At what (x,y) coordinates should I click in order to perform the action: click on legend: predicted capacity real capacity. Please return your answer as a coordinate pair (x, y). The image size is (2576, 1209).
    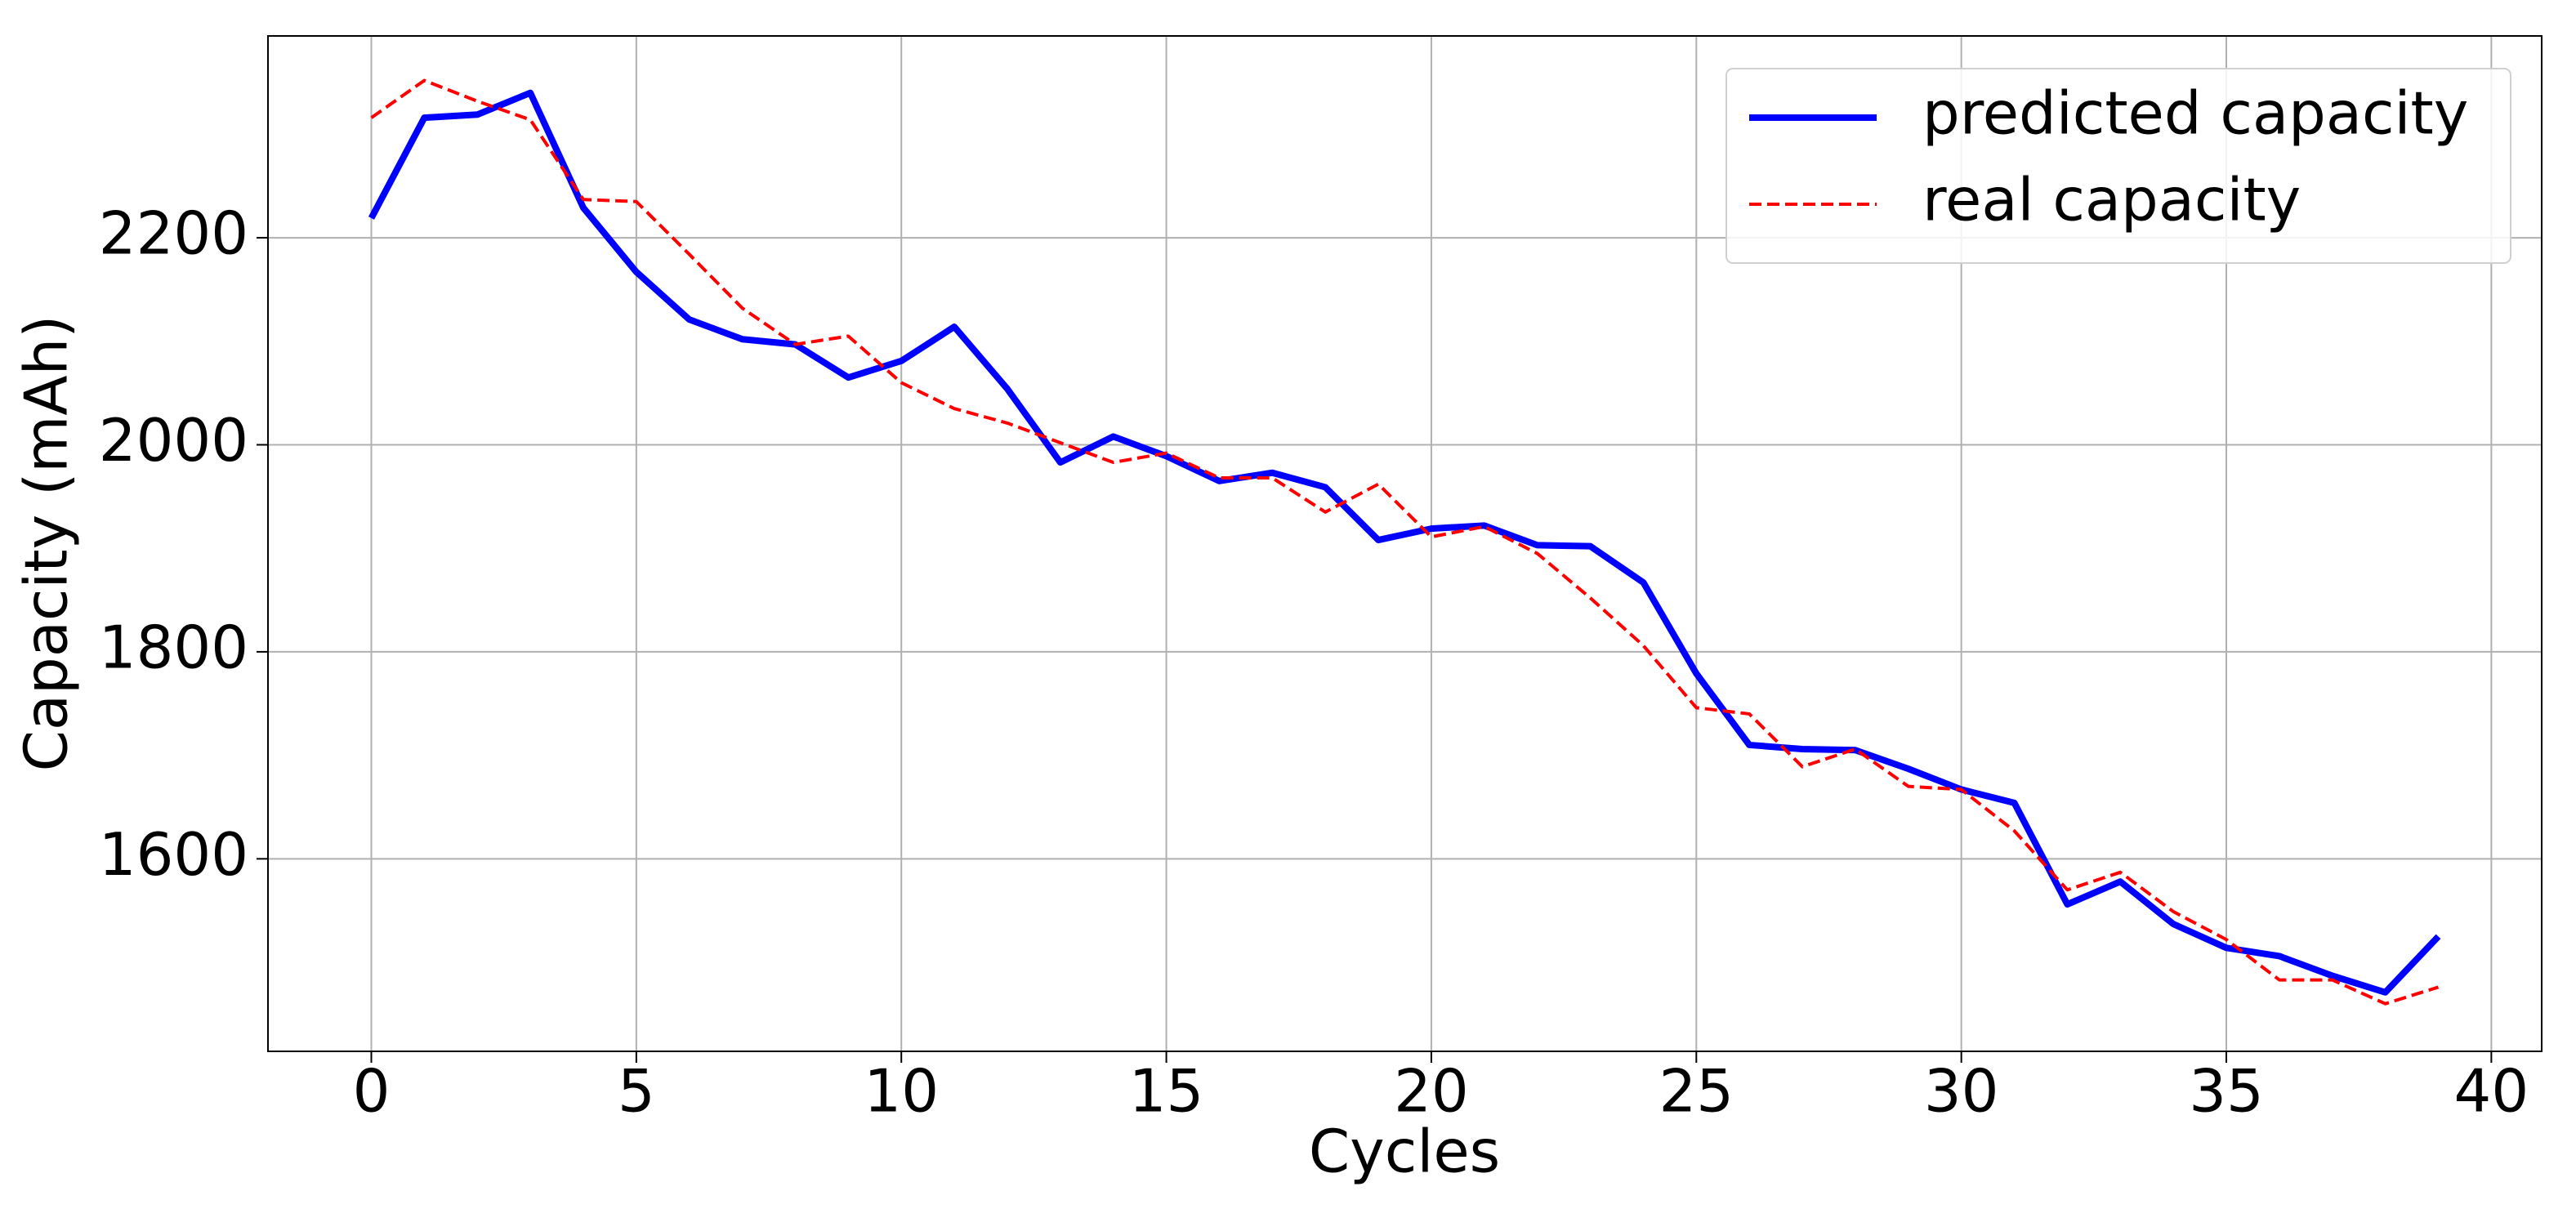
    Looking at the image, I should click on (2119, 166).